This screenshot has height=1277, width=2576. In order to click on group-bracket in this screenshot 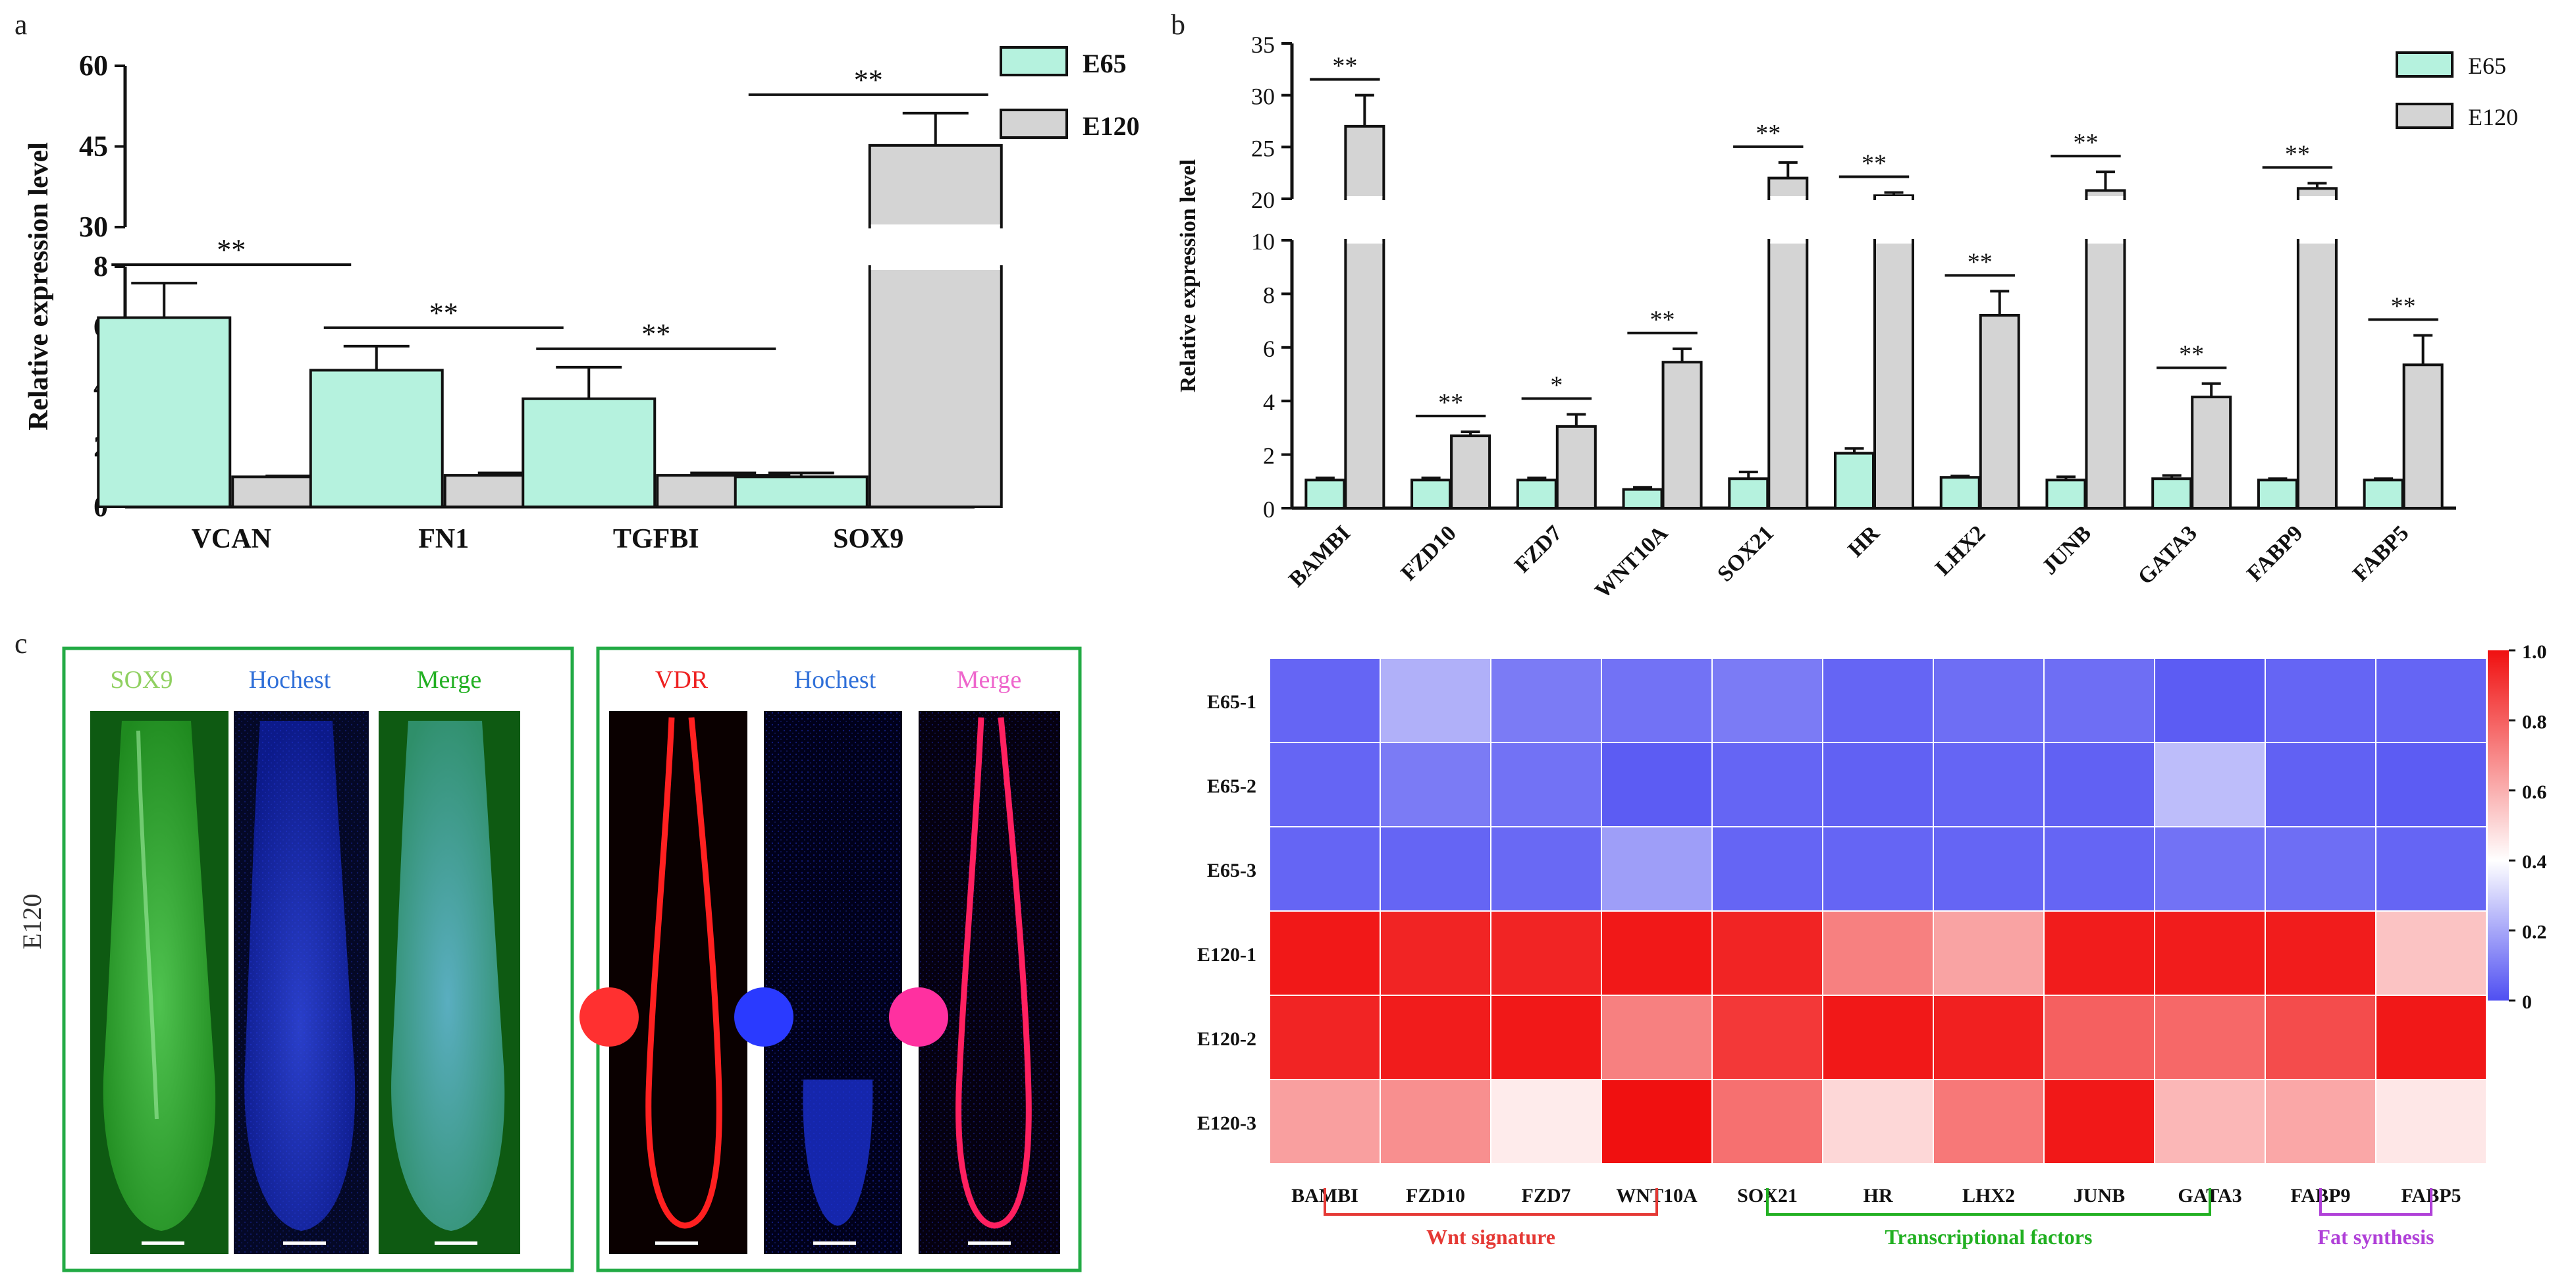, I will do `click(2375, 1202)`.